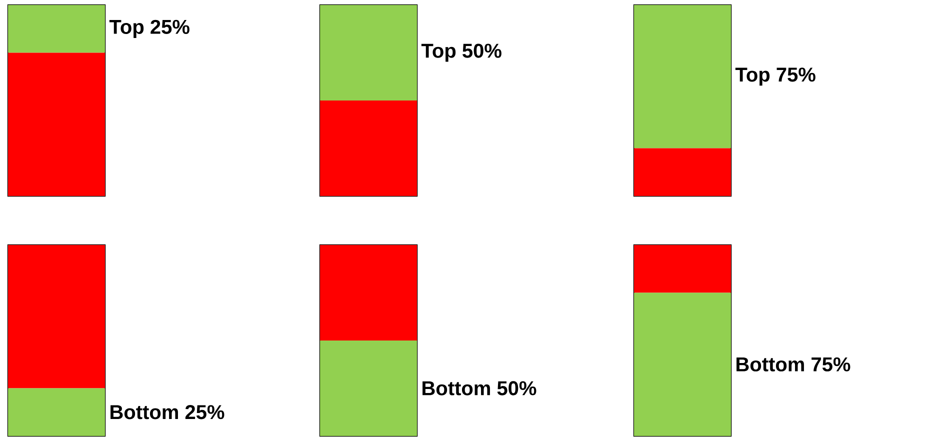 This screenshot has height=439, width=927. I want to click on text: Bottom 75%, so click(793, 364).